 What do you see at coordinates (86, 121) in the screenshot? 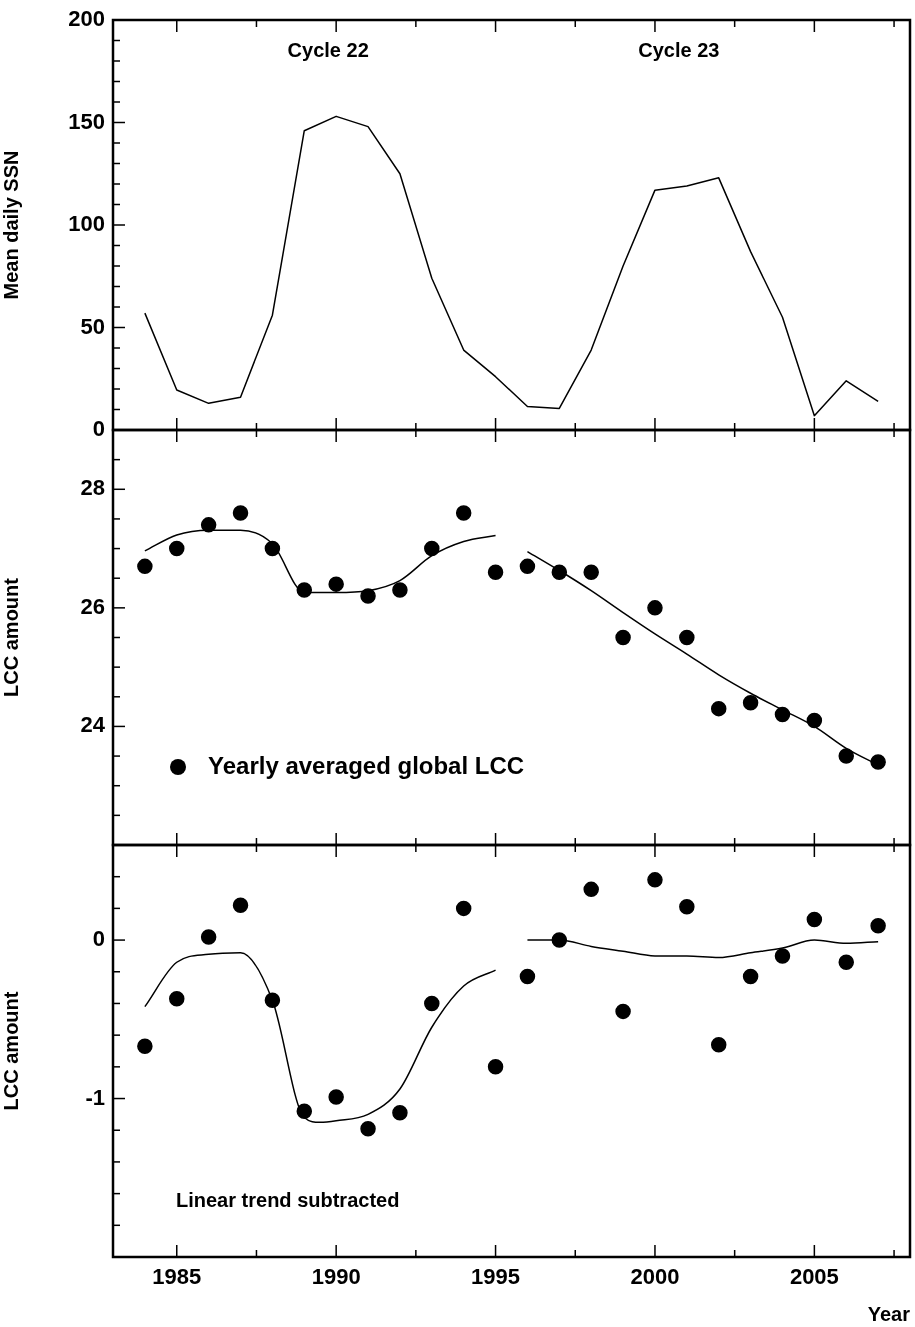
I see `y-tick-label: 150` at bounding box center [86, 121].